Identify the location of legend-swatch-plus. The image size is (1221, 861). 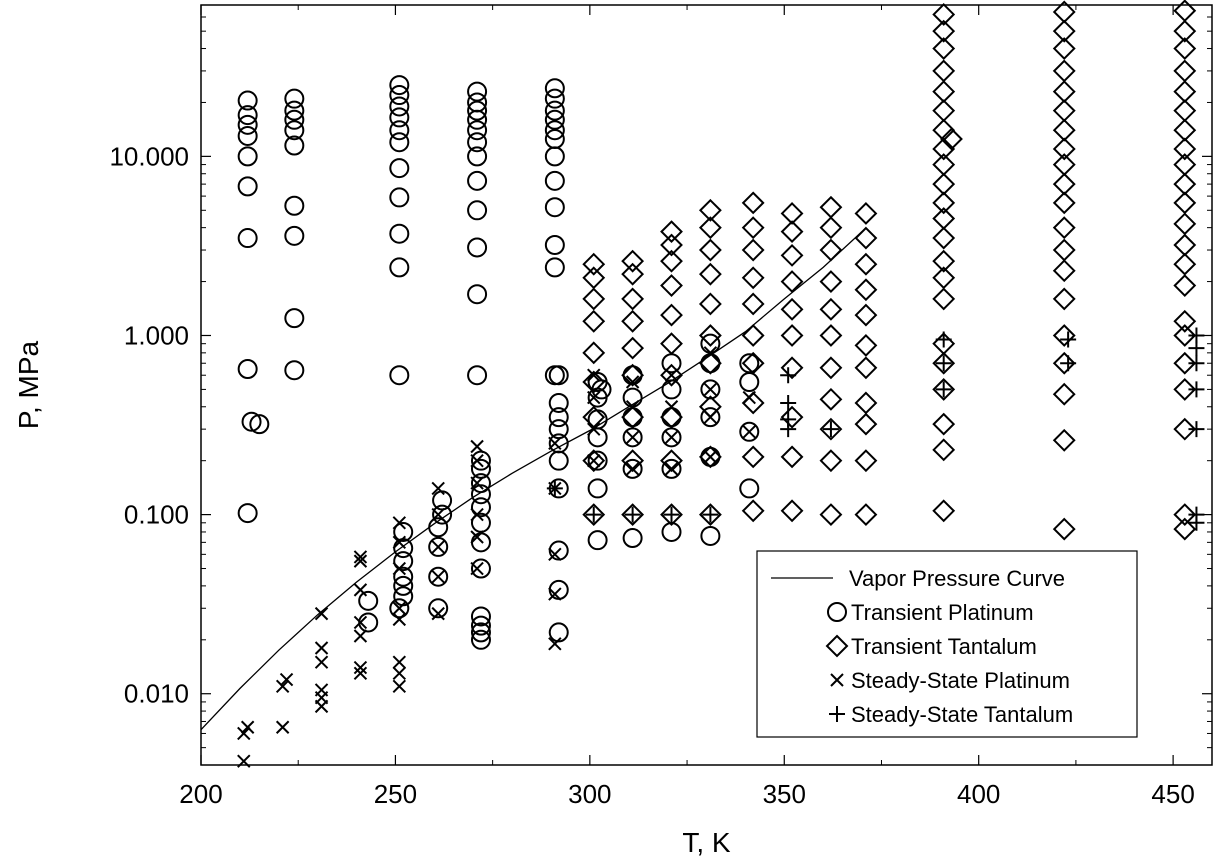
(837, 714).